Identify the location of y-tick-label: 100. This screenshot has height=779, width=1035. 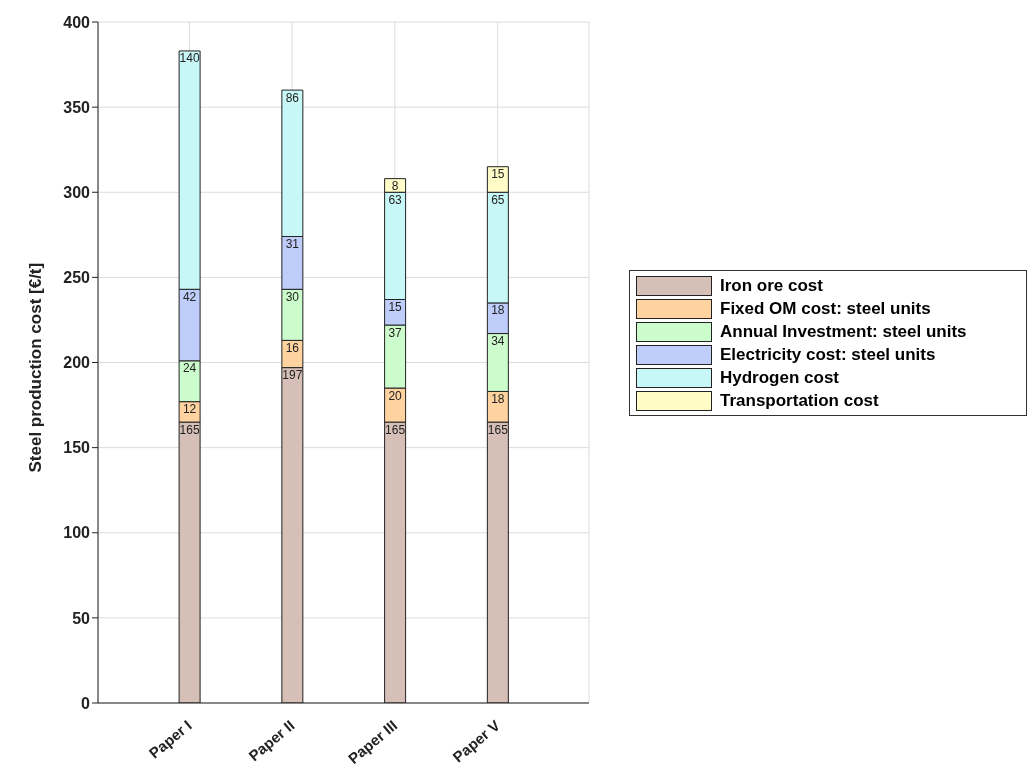
(77, 533).